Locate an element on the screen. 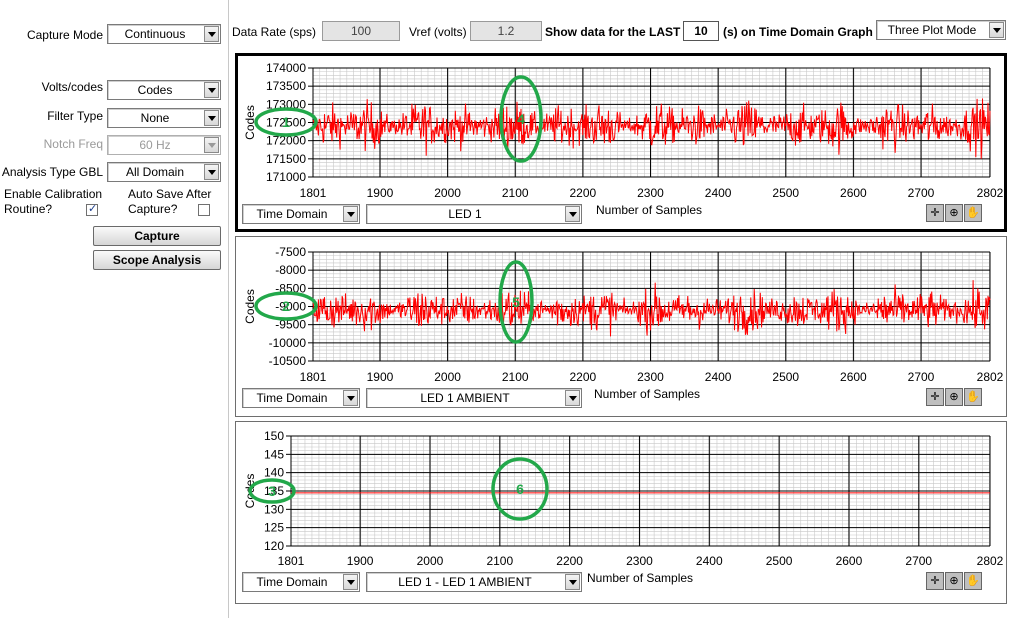 The width and height of the screenshot is (1022, 618). y-tick-label: -9500 is located at coordinates (290, 325).